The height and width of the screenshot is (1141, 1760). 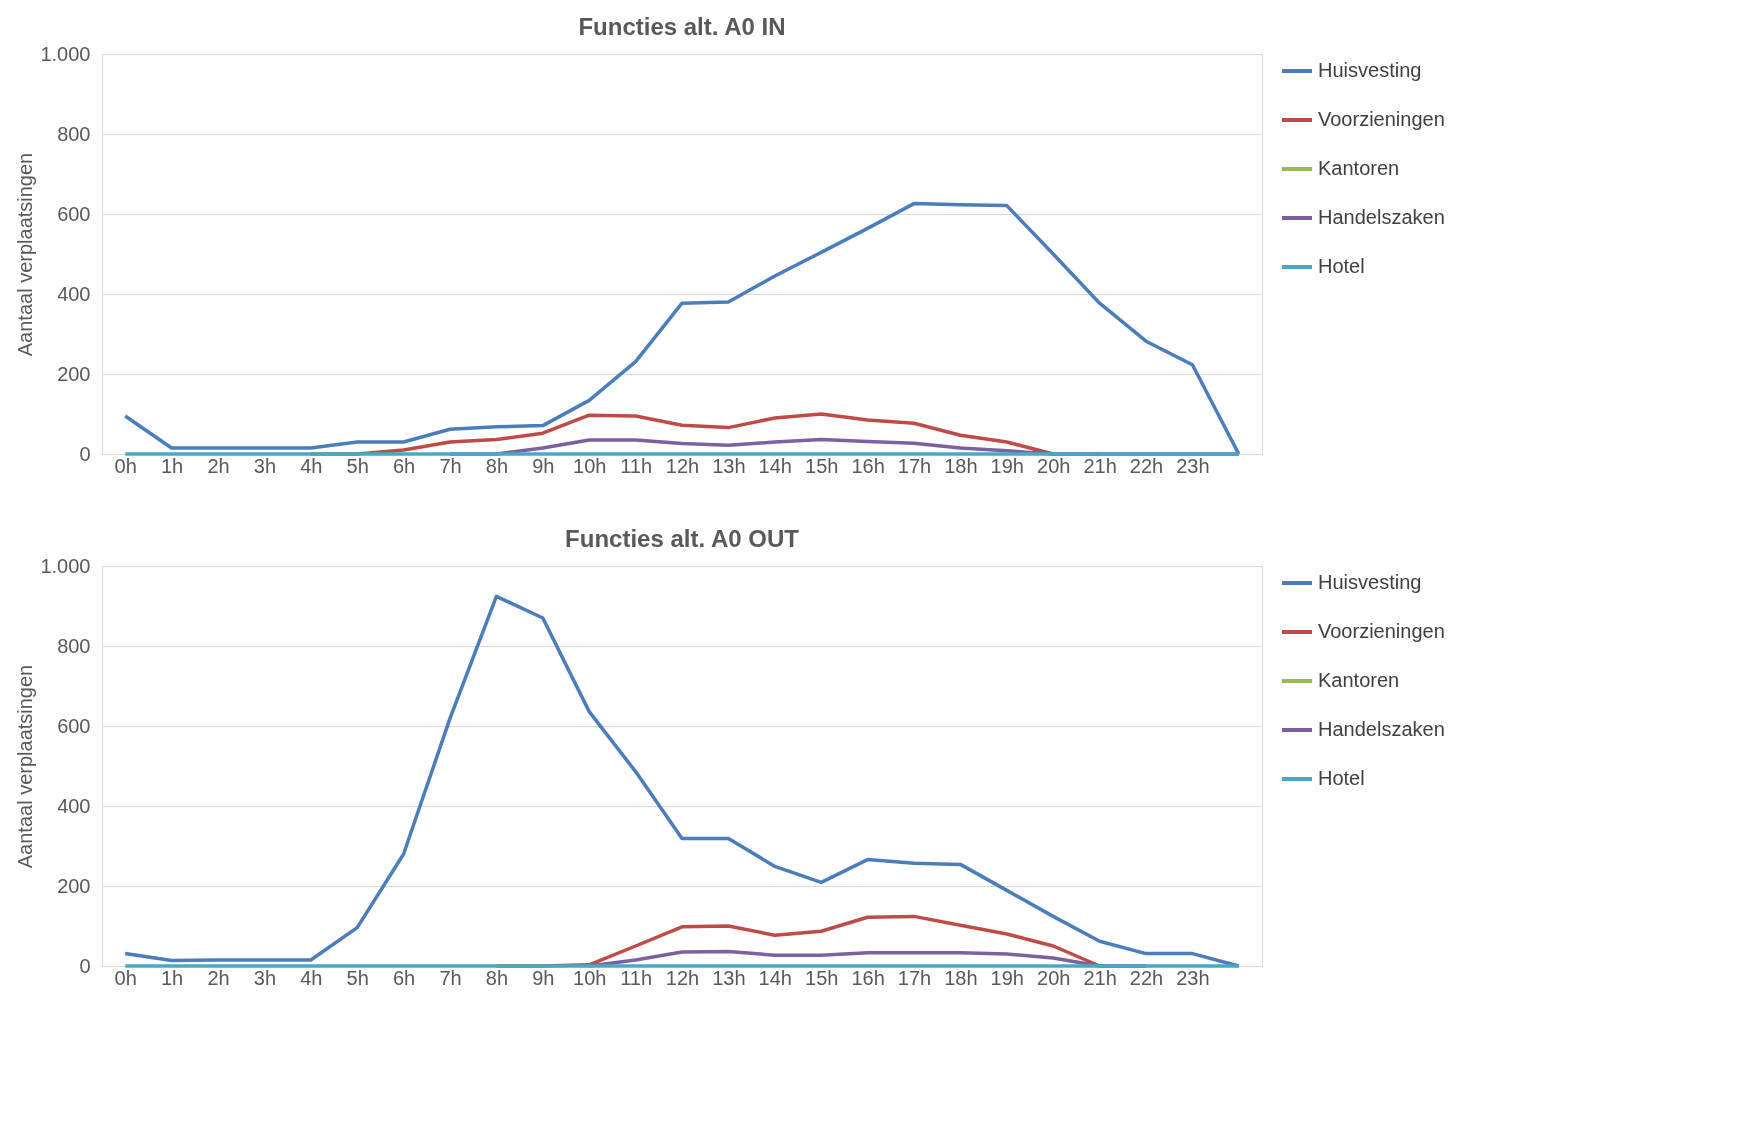 I want to click on chart-title: Functies alt. A0 IN, so click(x=682, y=26).